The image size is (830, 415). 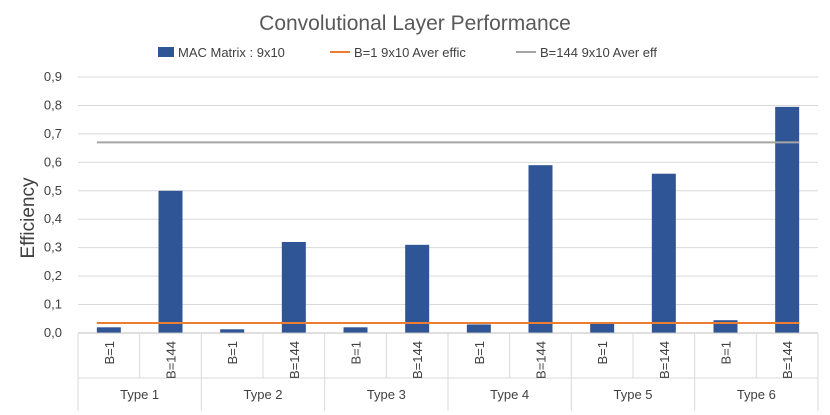 What do you see at coordinates (53, 104) in the screenshot?
I see `y-tick-label: 0,8` at bounding box center [53, 104].